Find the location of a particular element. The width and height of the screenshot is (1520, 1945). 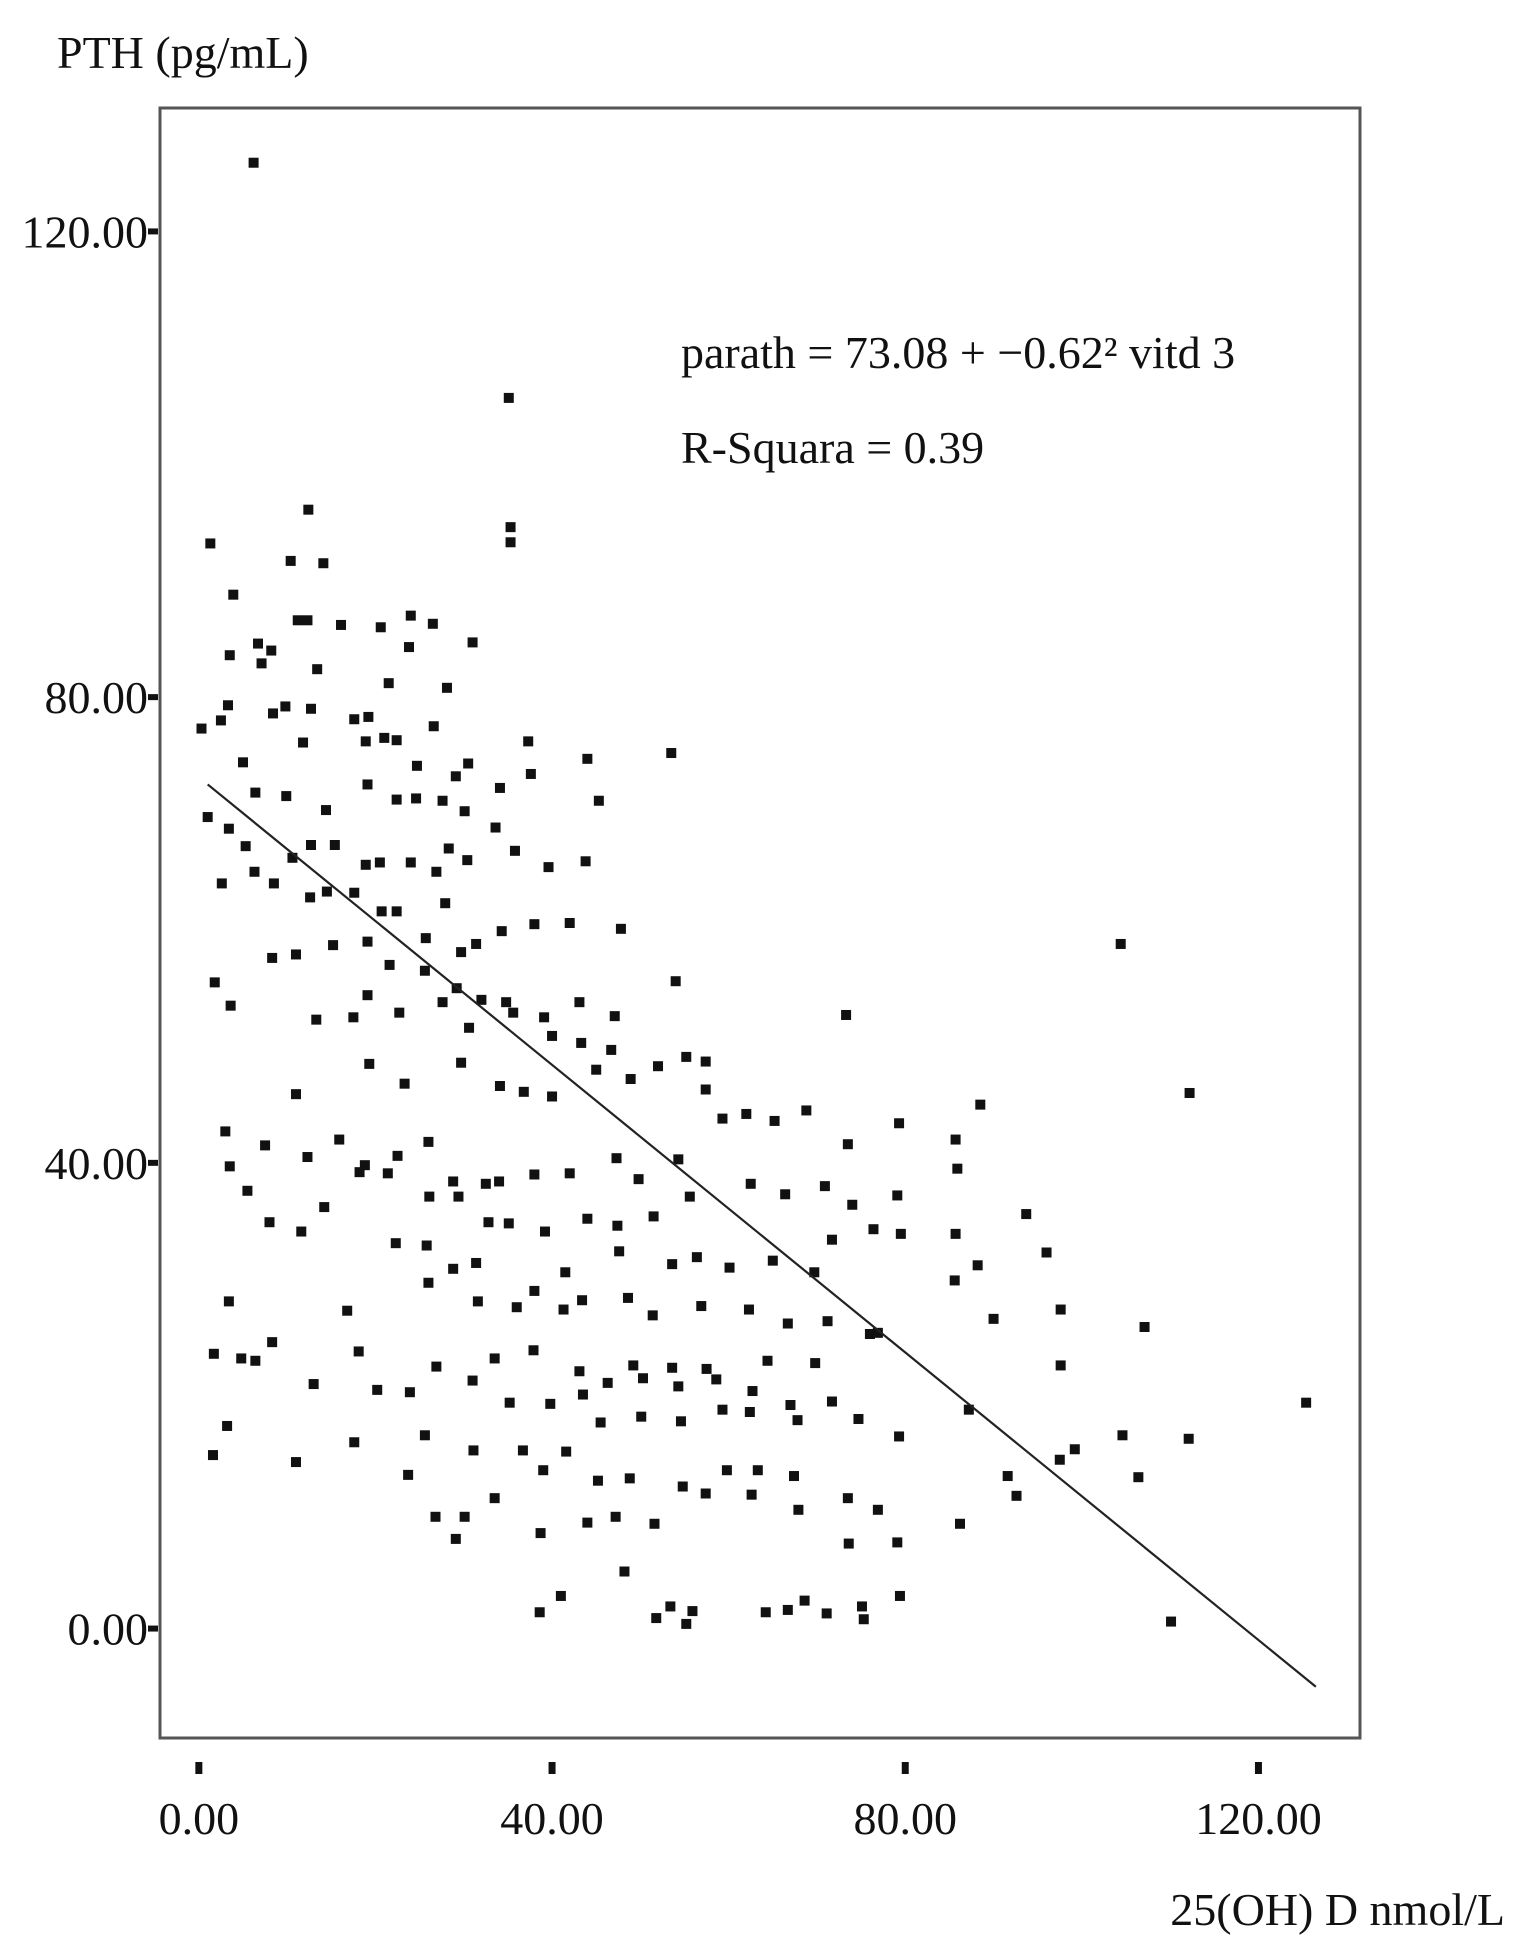

r-squared-annotation: R-Squara = 0.39 is located at coordinates (832, 447).